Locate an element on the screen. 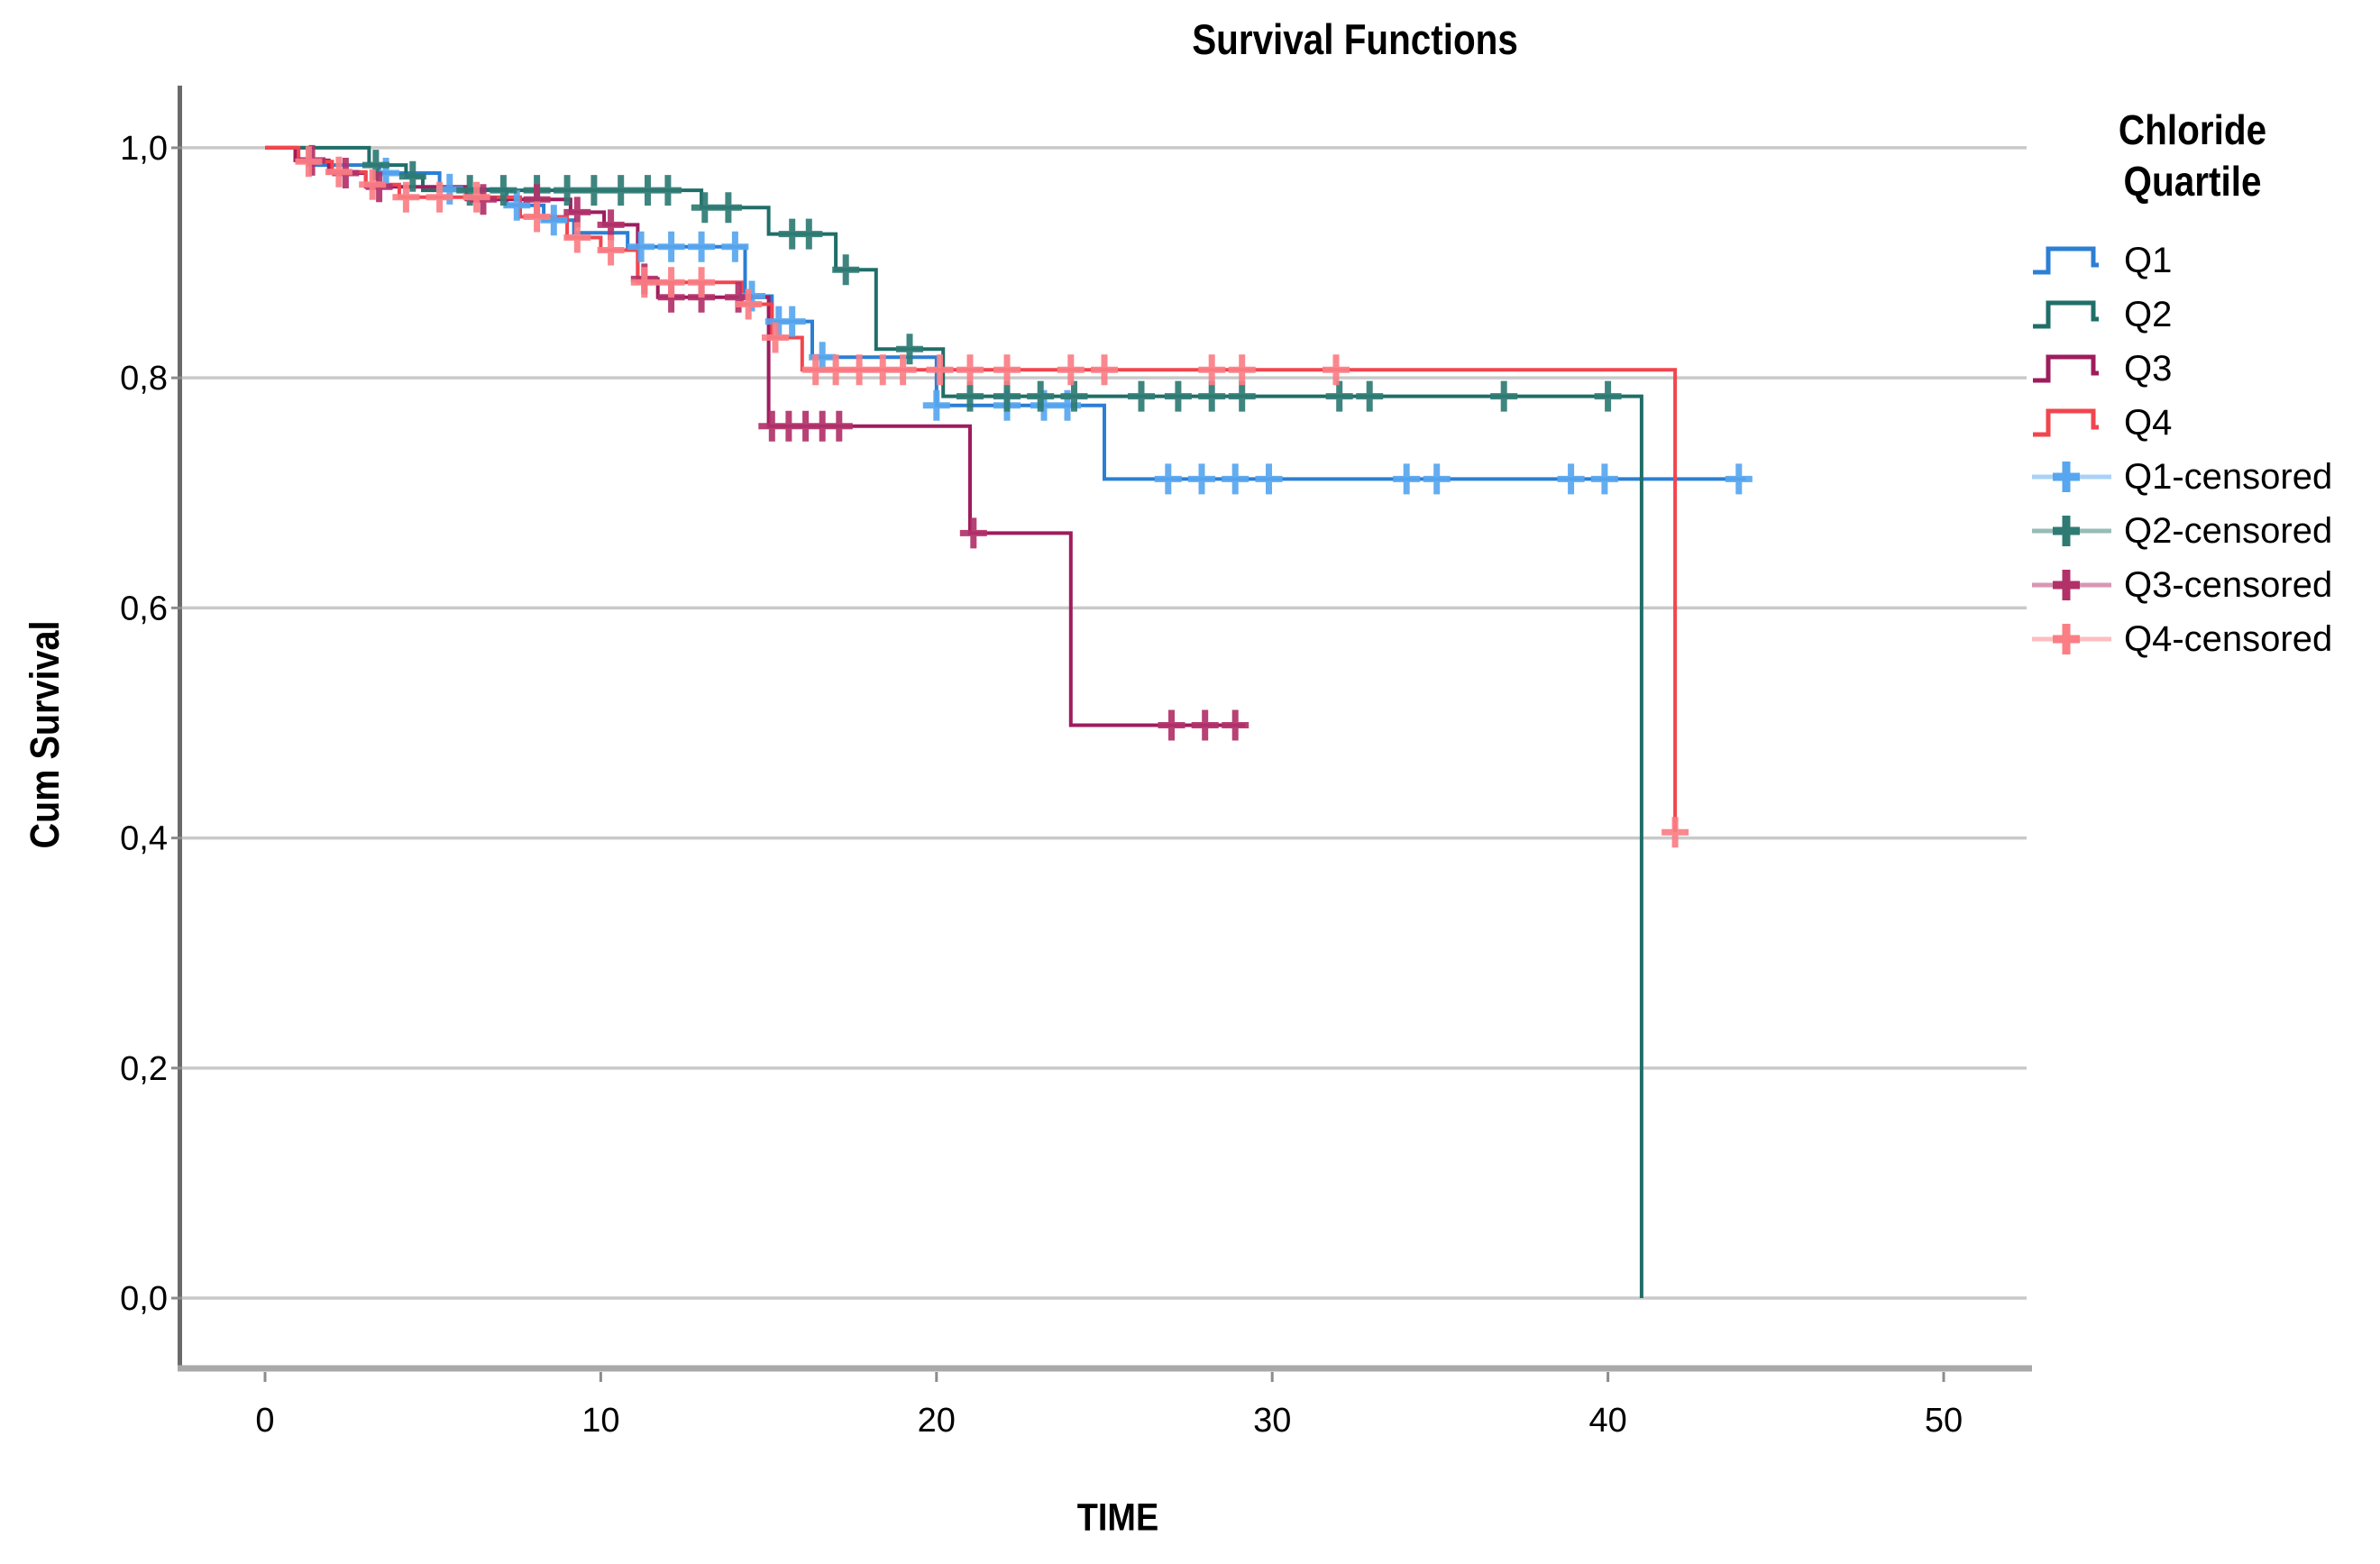 The width and height of the screenshot is (2380, 1564). legend-item-label: Q3-censored is located at coordinates (2228, 584).